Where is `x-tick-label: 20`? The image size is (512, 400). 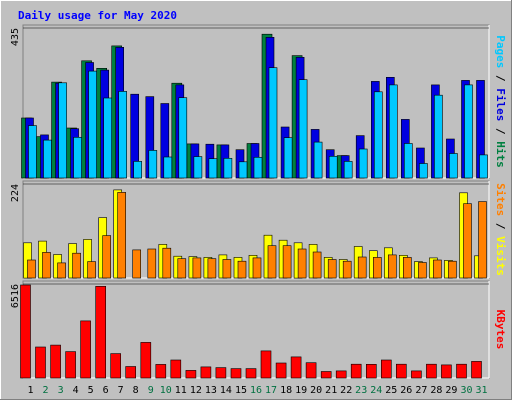 x-tick-label: 20 is located at coordinates (316, 390).